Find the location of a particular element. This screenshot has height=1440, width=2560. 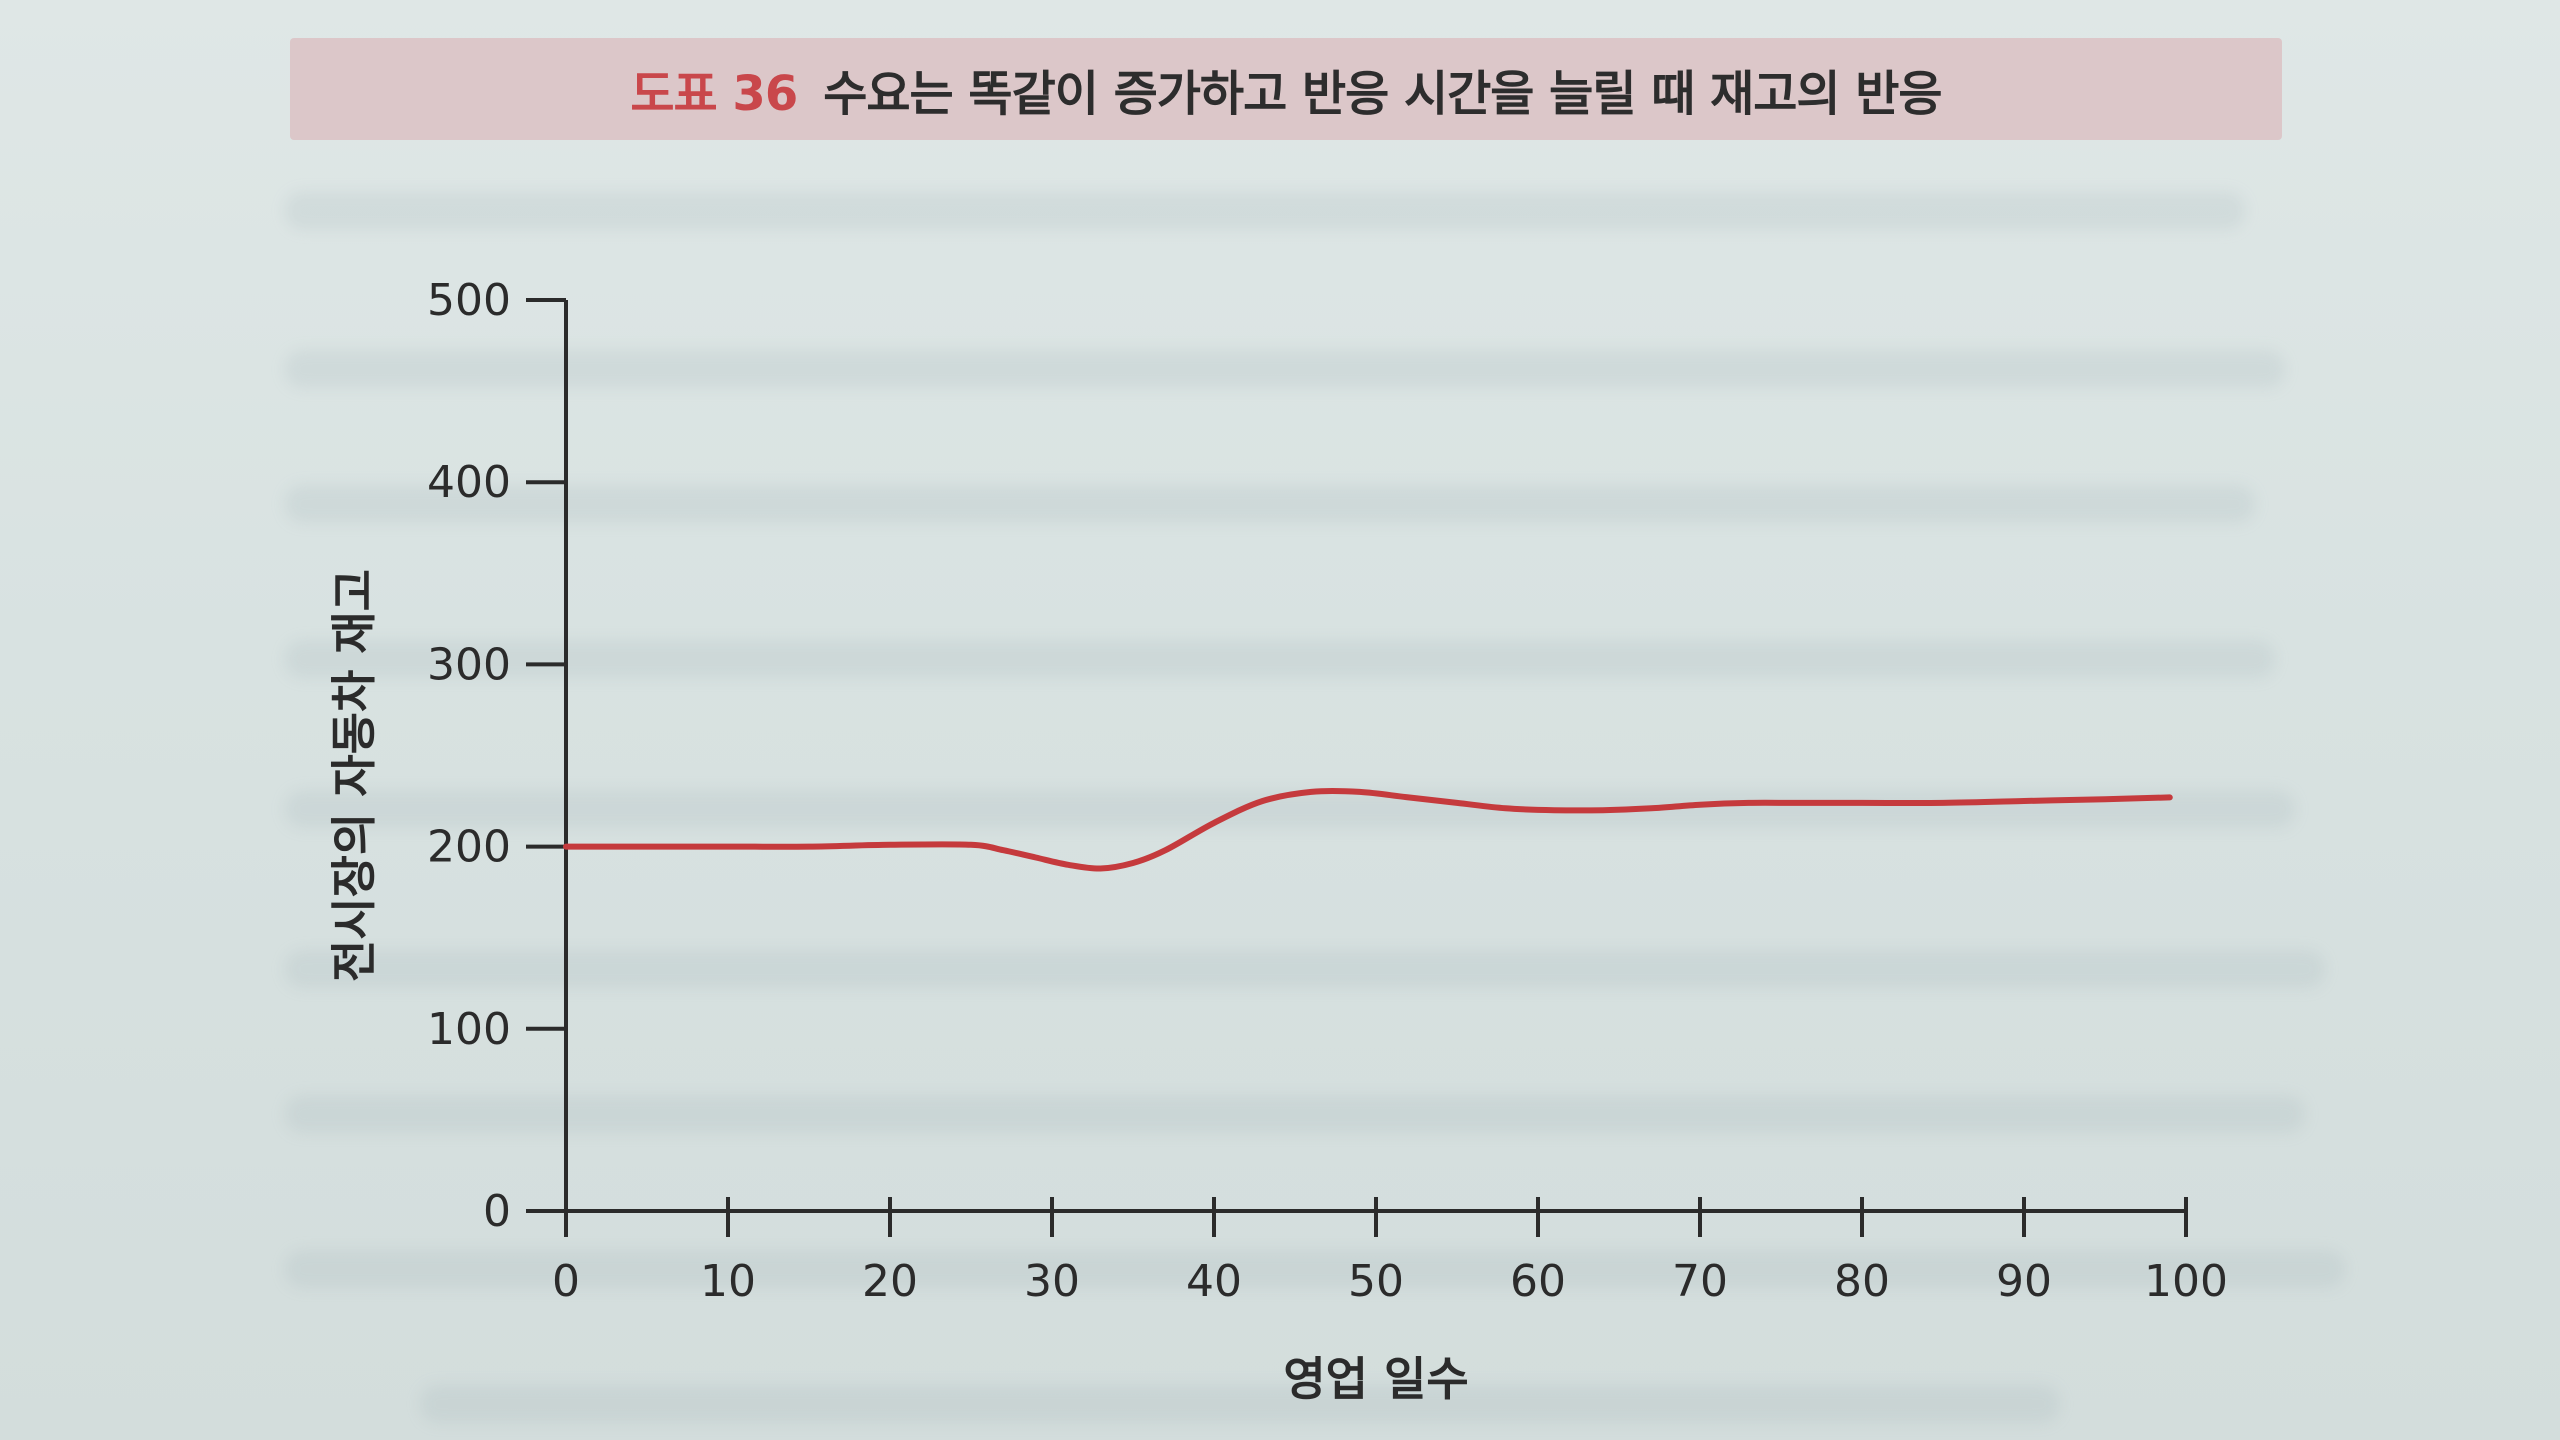

x-tick-label: 70 is located at coordinates (1700, 1281).